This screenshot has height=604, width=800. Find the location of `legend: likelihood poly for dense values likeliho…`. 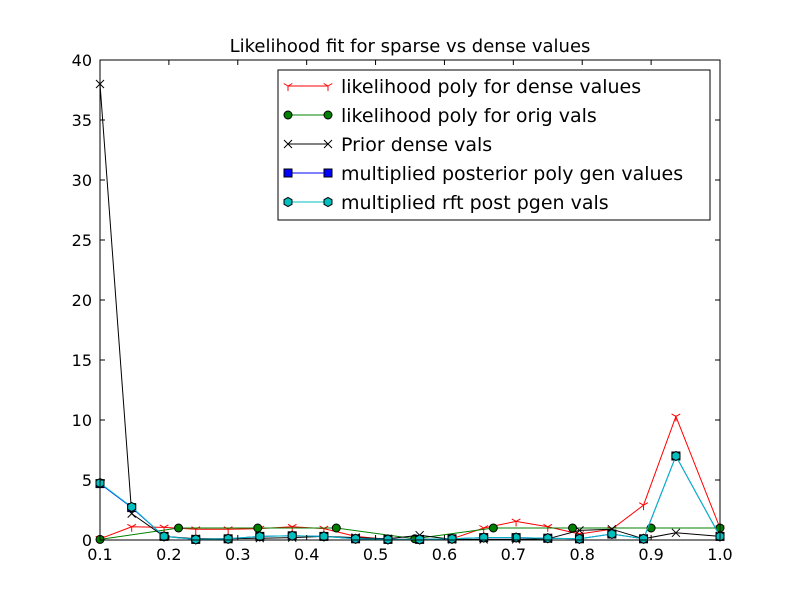

legend: likelihood poly for dense values likeliho… is located at coordinates (494, 145).